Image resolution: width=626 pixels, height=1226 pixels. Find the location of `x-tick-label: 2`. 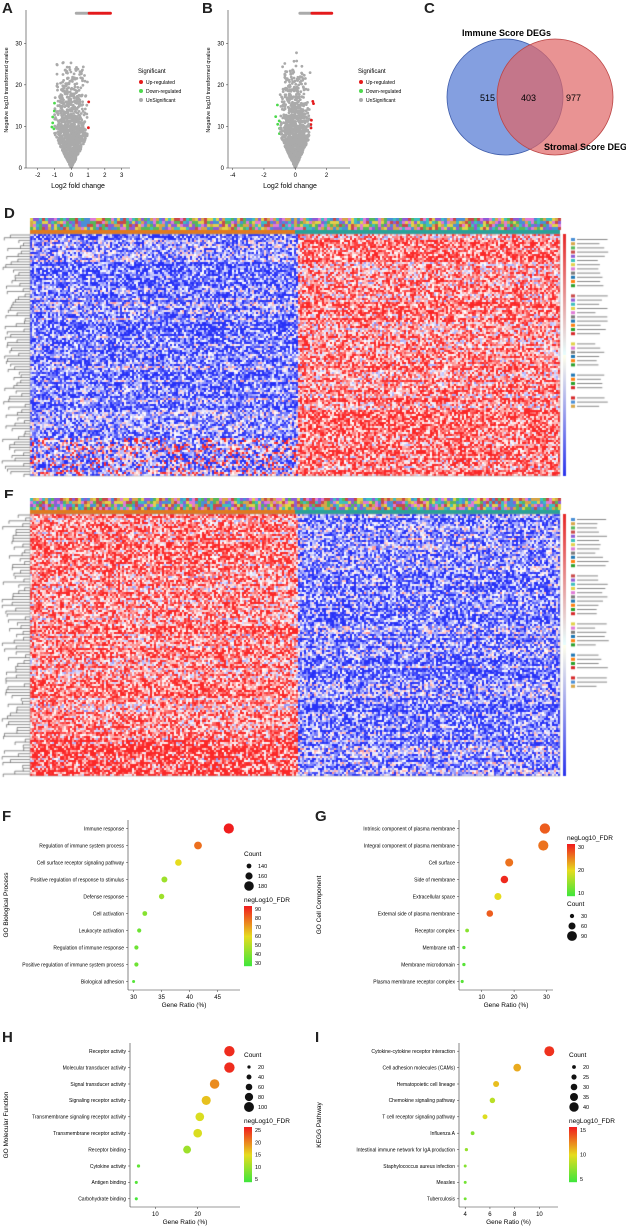

x-tick-label: 2 is located at coordinates (105, 176).